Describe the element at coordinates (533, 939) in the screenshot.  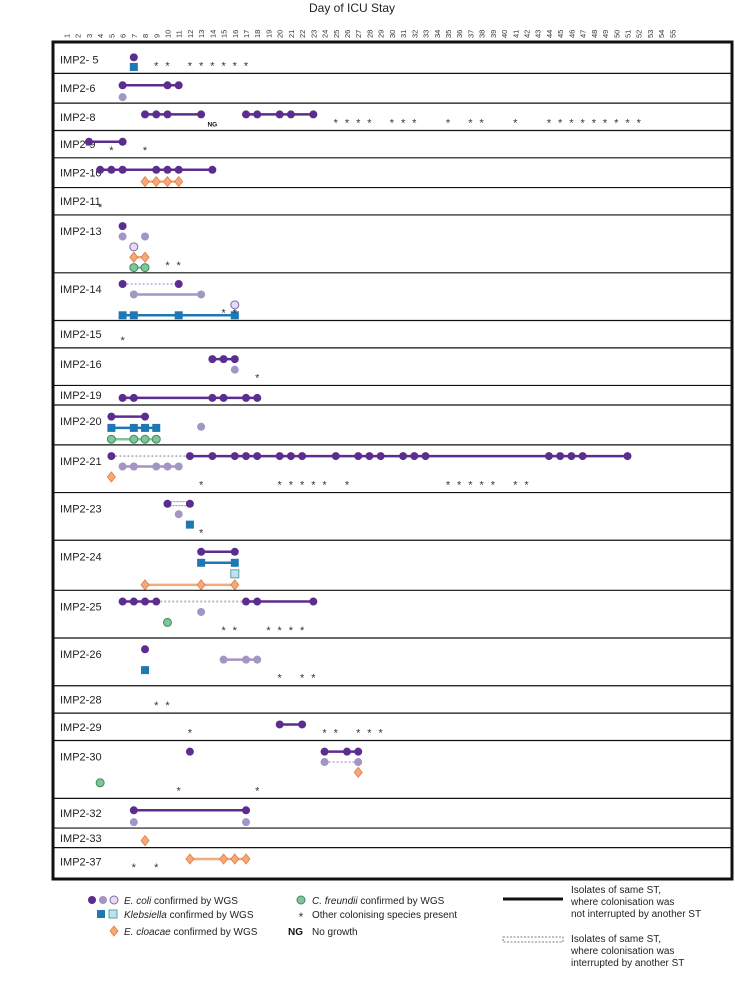
I see `legend-dotted-line-icon` at that location.